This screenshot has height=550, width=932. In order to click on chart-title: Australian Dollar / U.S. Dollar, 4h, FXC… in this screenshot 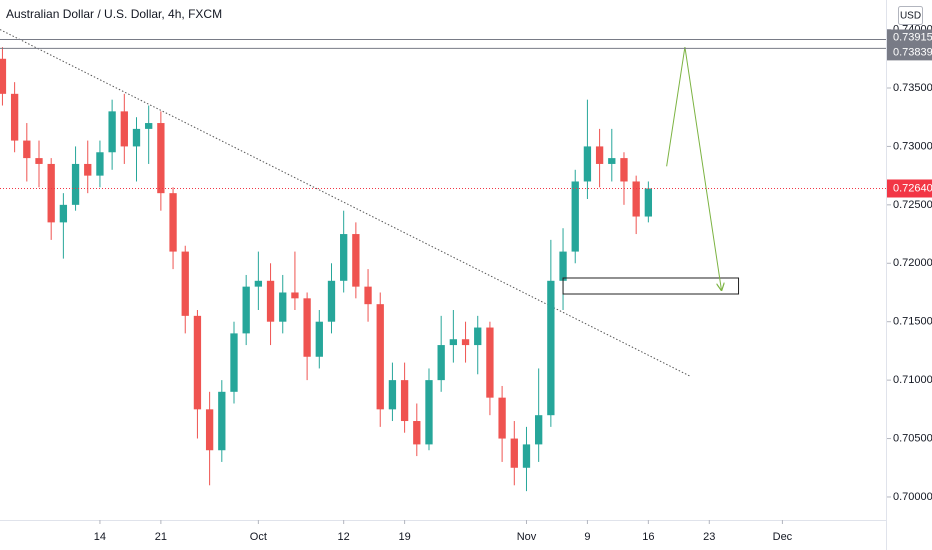, I will do `click(114, 14)`.